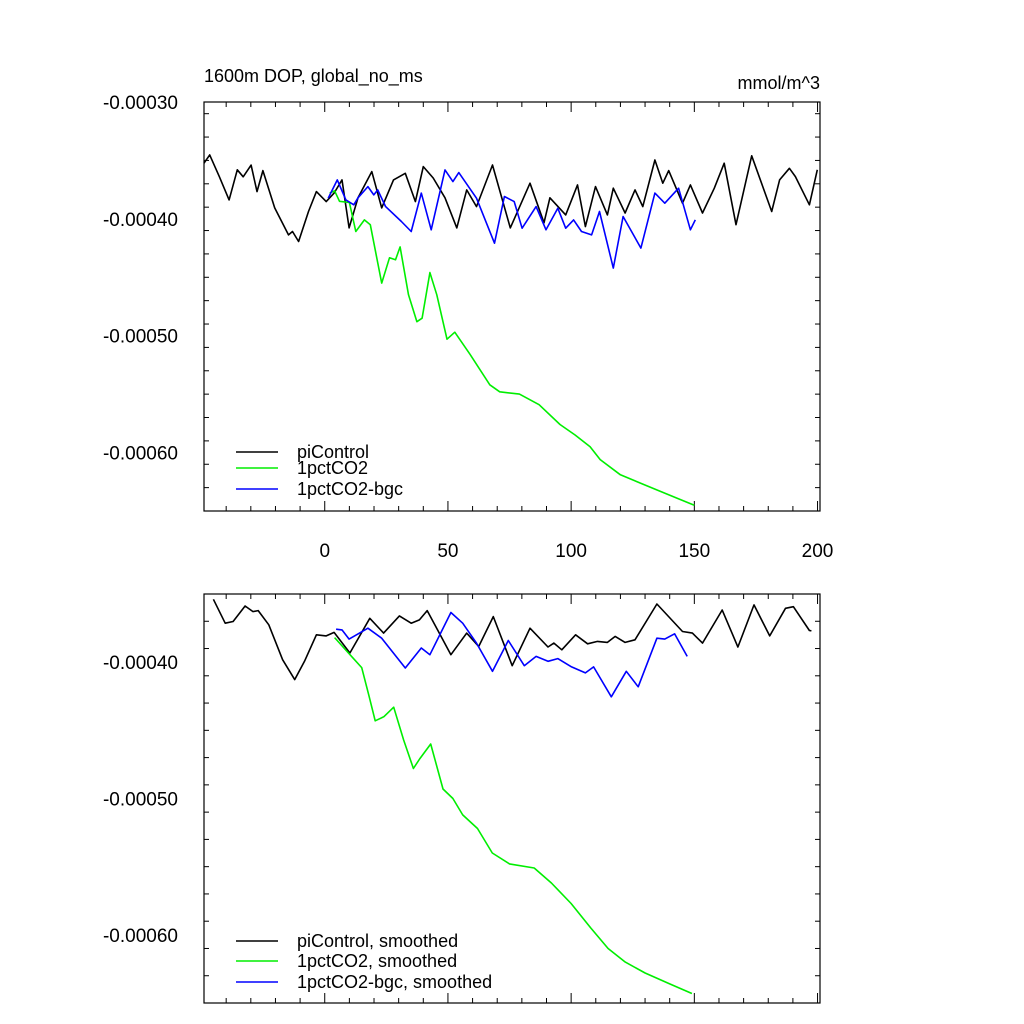 This screenshot has height=1024, width=1024. Describe the element at coordinates (513, 816) in the screenshot. I see `series-line-1pctco2-smoothed` at that location.